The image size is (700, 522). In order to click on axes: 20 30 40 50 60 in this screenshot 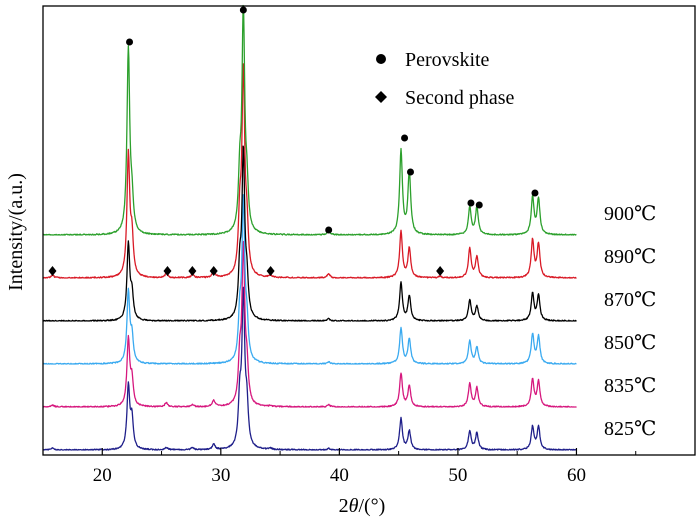, I will do `click(339, 467)`.